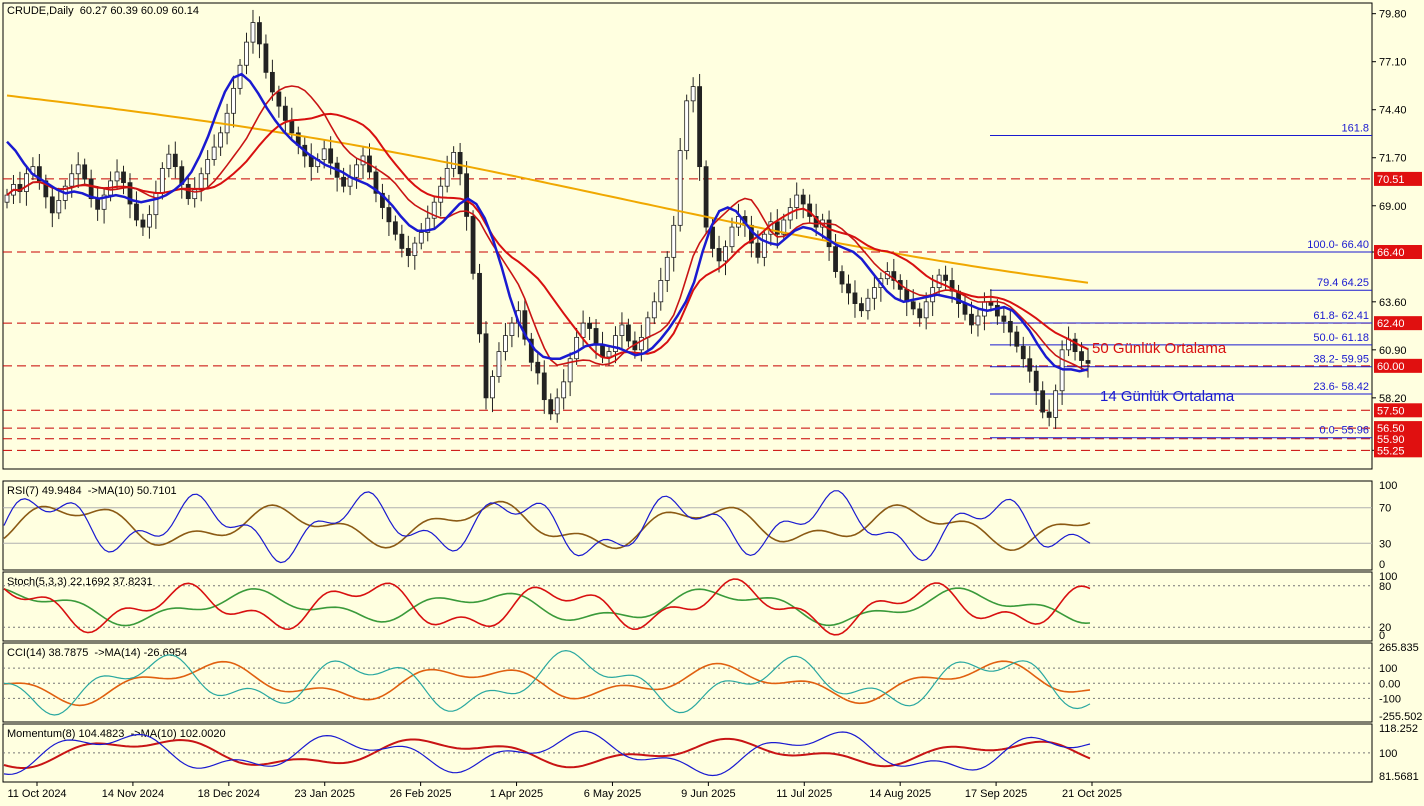  I want to click on date-label: 11 Jul 2025, so click(804, 794).